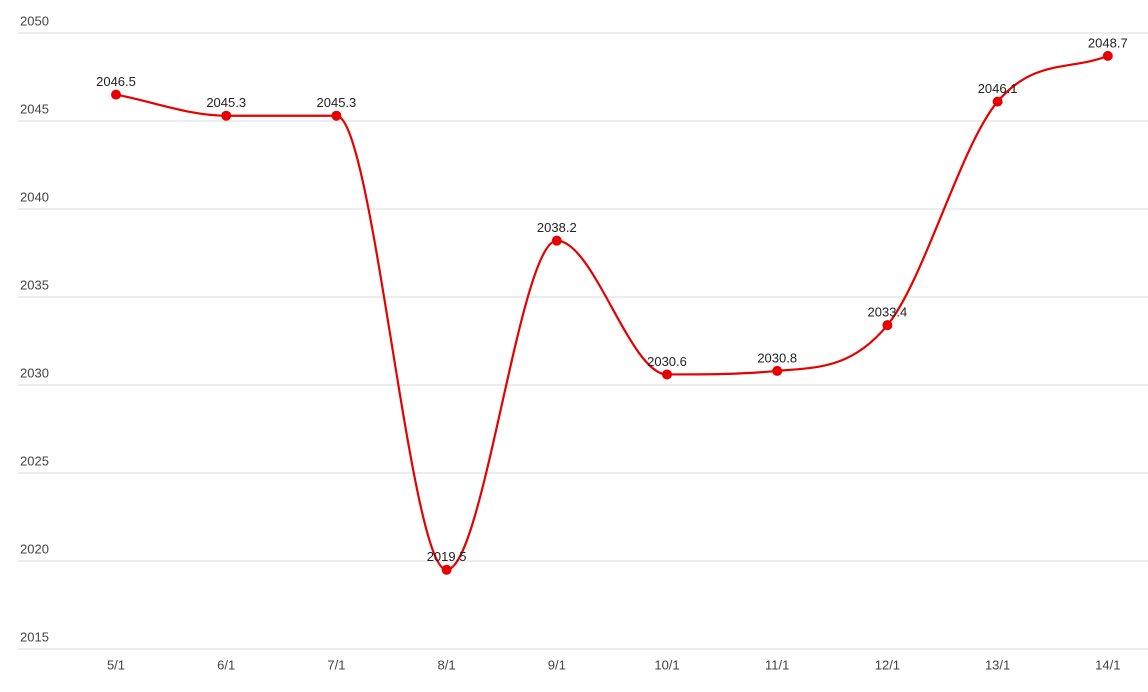 This screenshot has width=1148, height=692. Describe the element at coordinates (34, 20) in the screenshot. I see `y-tick-label: 2050` at that location.